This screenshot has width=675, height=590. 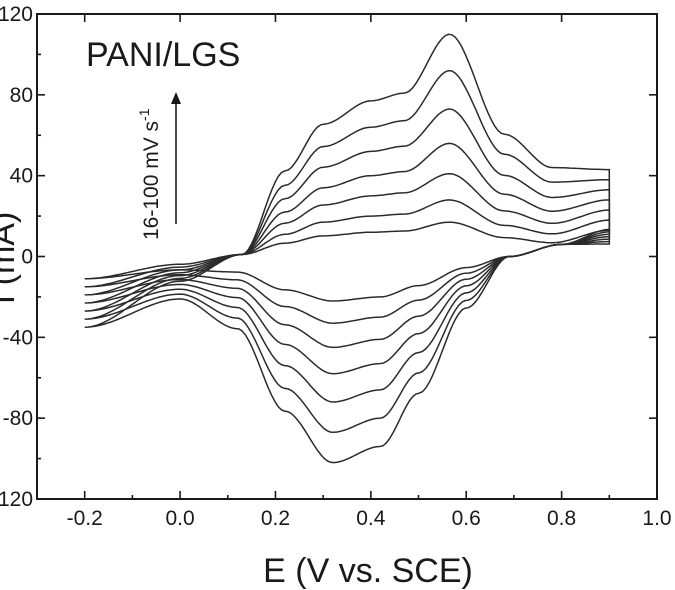 I want to click on x-tick-label: 0.8, so click(x=561, y=518).